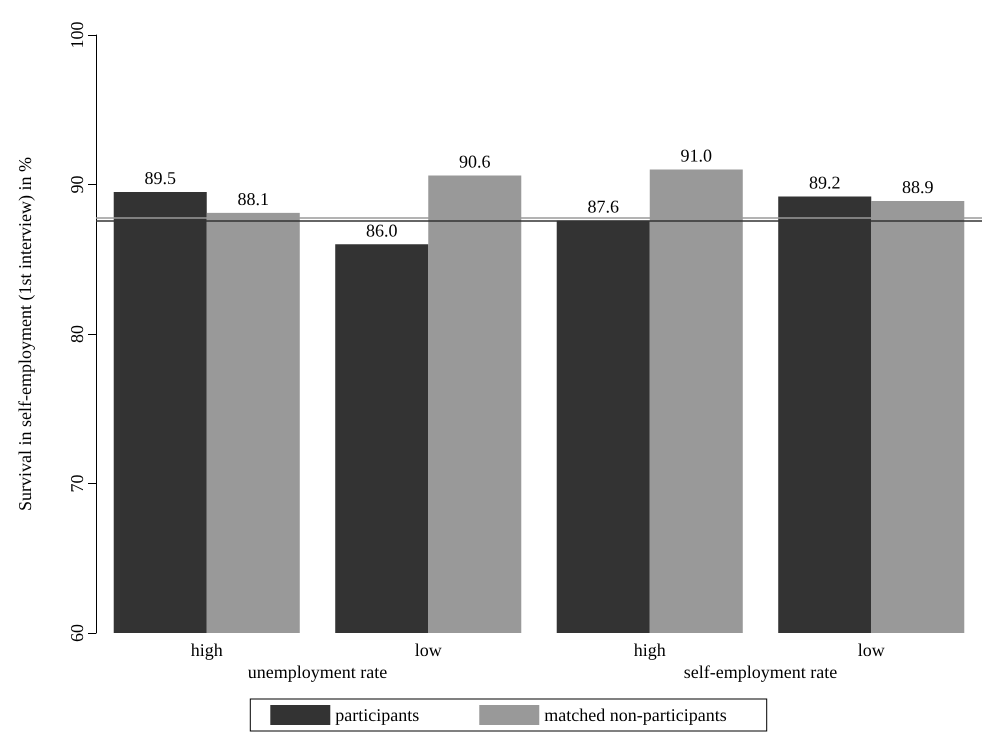 The width and height of the screenshot is (997, 733). Describe the element at coordinates (77, 483) in the screenshot. I see `y-tick-label: 70` at that location.